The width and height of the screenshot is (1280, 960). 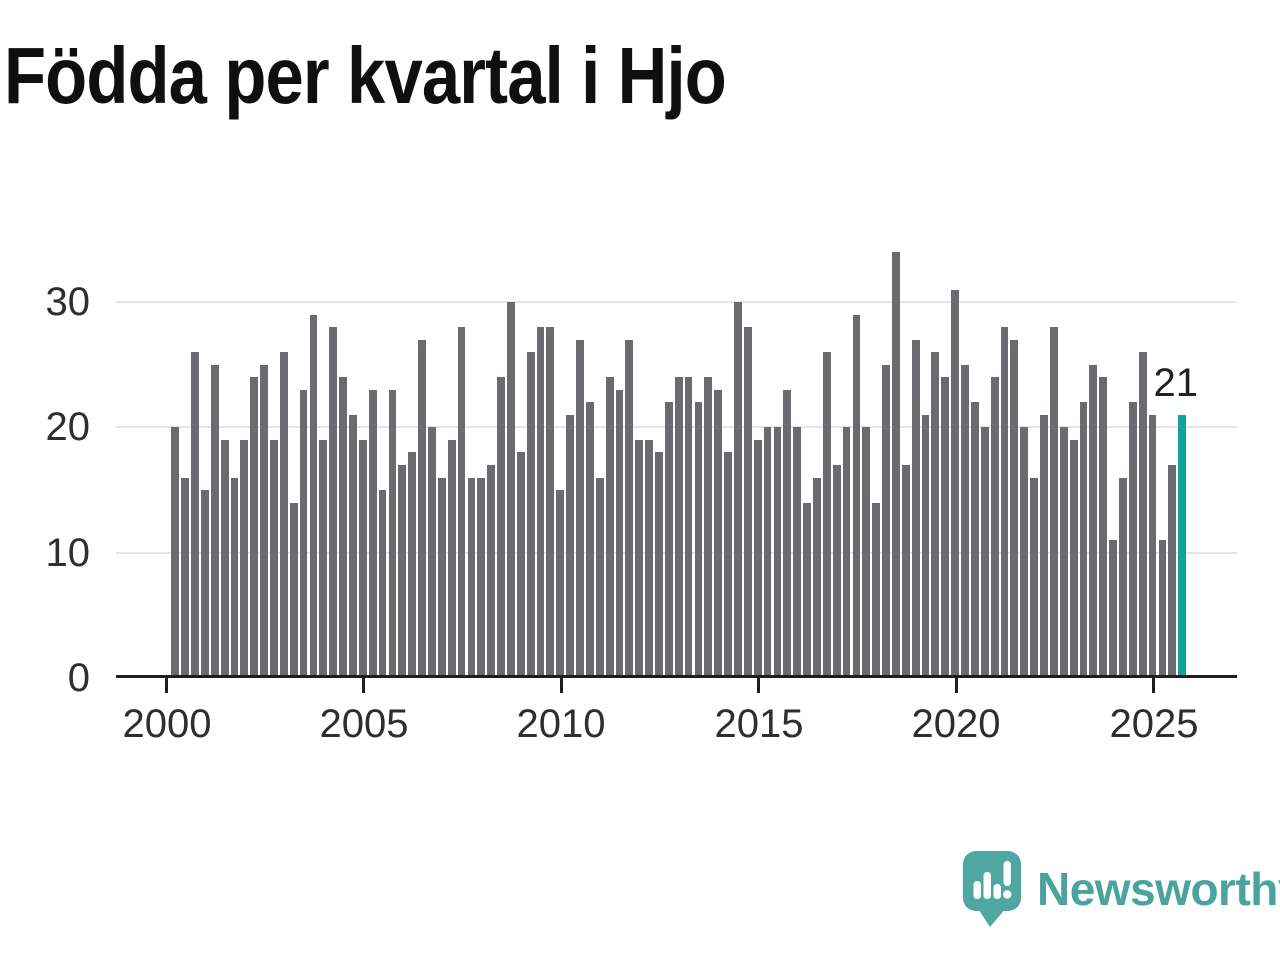 What do you see at coordinates (78, 678) in the screenshot?
I see `y-axis-label-0: 0` at bounding box center [78, 678].